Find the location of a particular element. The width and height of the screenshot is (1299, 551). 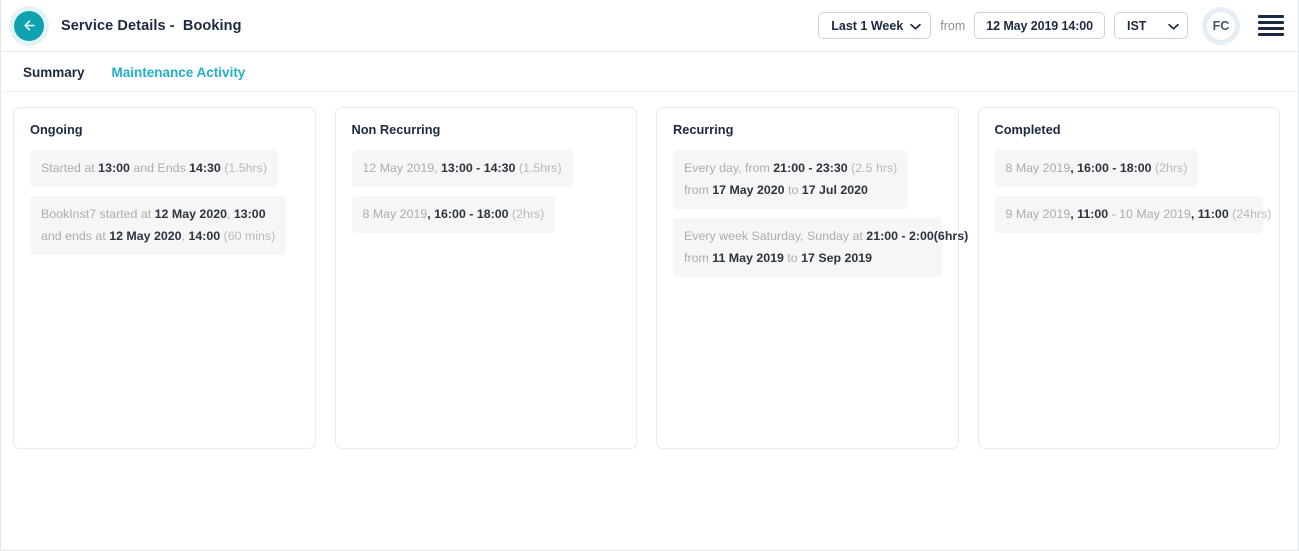

tab-summary: Summary is located at coordinates (54, 72).